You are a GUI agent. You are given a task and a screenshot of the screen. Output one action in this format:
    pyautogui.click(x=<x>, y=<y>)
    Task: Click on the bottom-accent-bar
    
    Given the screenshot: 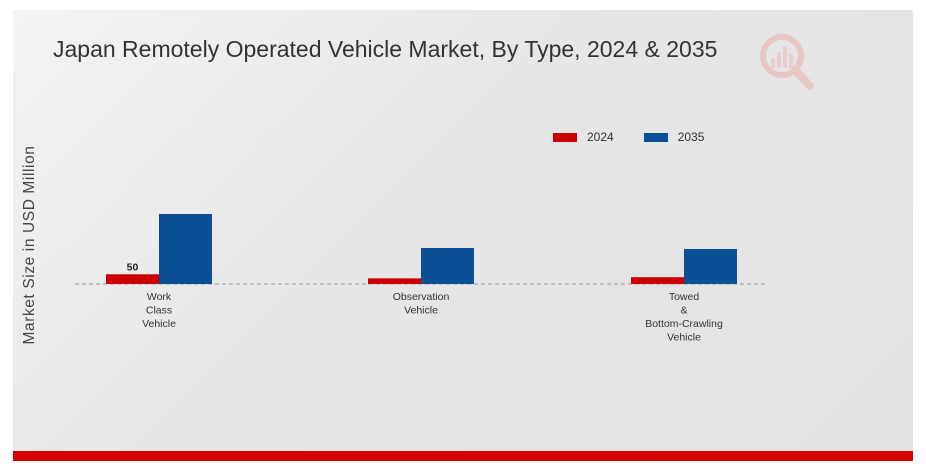 What is the action you would take?
    pyautogui.click(x=463, y=456)
    